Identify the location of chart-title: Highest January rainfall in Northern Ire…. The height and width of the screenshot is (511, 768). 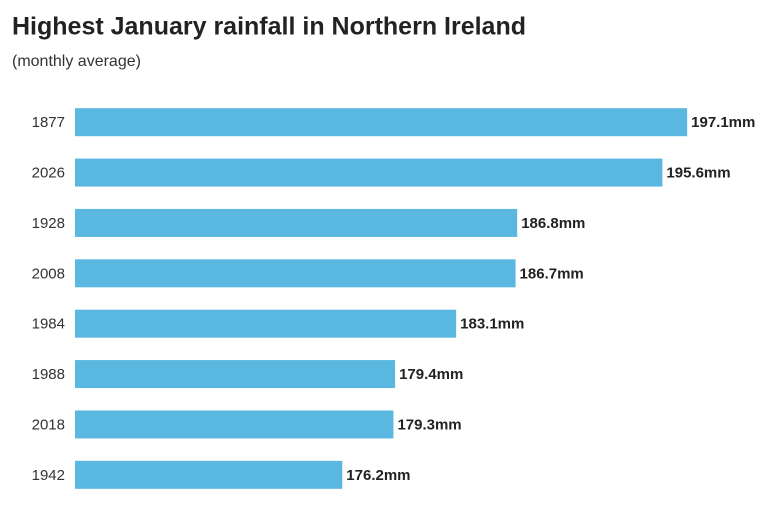
(269, 27).